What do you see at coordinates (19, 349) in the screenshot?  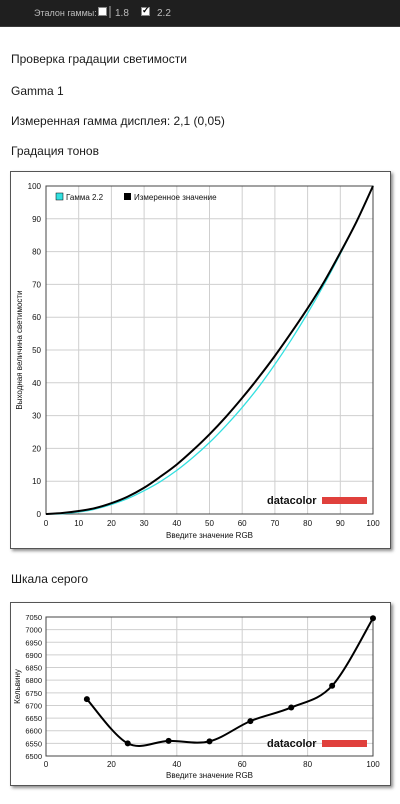 I see `y-axis-label: Выходная величина светимости` at bounding box center [19, 349].